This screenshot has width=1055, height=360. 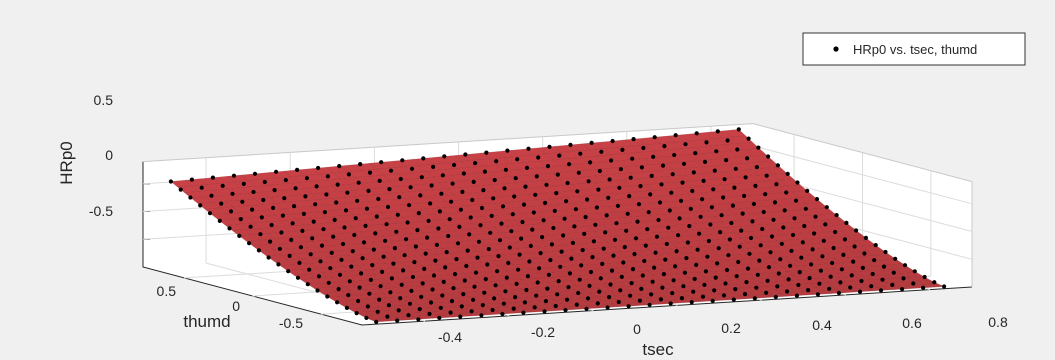 I want to click on legend: HRp0 vs. tsec, thumd, so click(x=914, y=49).